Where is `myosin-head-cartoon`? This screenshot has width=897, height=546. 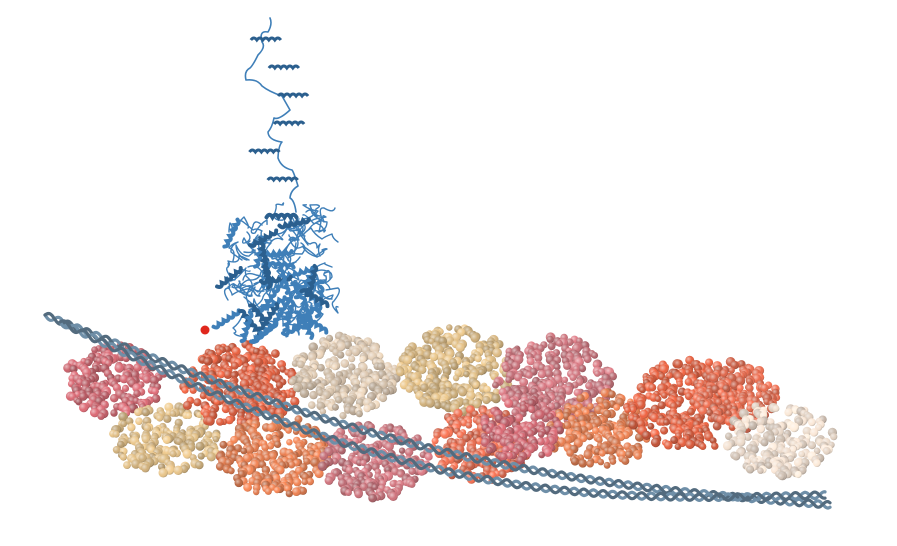
myosin-head-cartoon is located at coordinates (276, 181).